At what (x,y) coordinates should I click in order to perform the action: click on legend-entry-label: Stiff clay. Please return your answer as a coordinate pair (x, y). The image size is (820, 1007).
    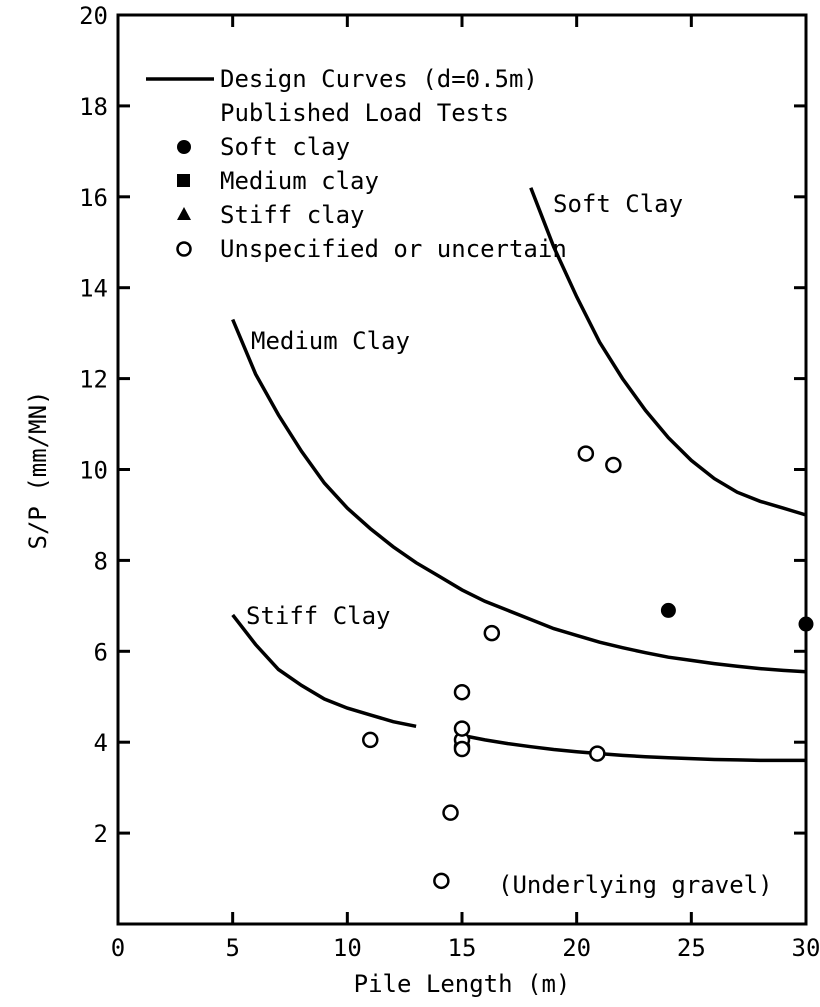
    Looking at the image, I should click on (292, 215).